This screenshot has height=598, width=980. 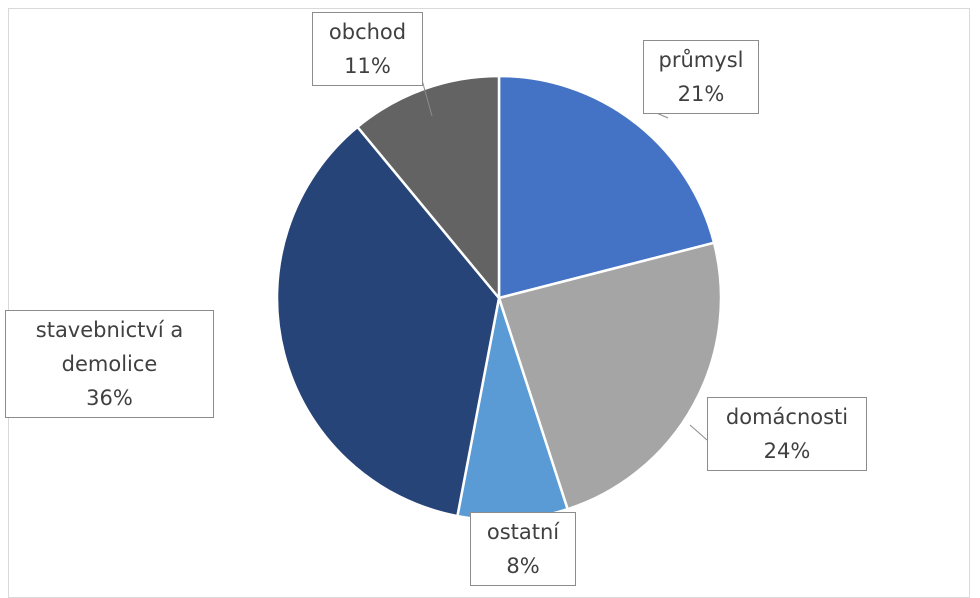 I want to click on data-label: obchod 11%, so click(x=367, y=49).